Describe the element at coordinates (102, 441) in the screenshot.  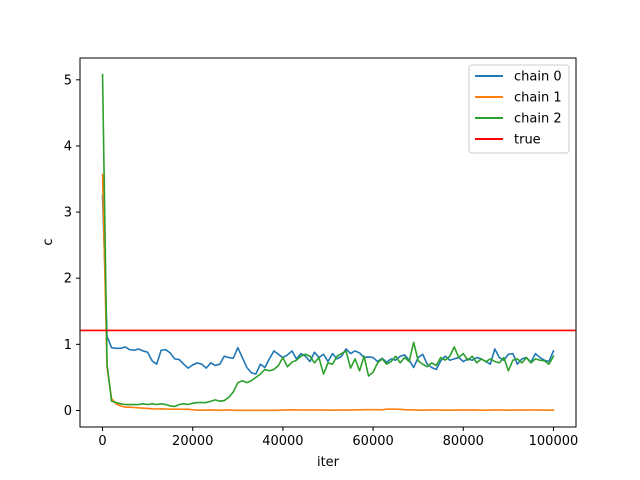
I see `x-tick-label: 0` at that location.